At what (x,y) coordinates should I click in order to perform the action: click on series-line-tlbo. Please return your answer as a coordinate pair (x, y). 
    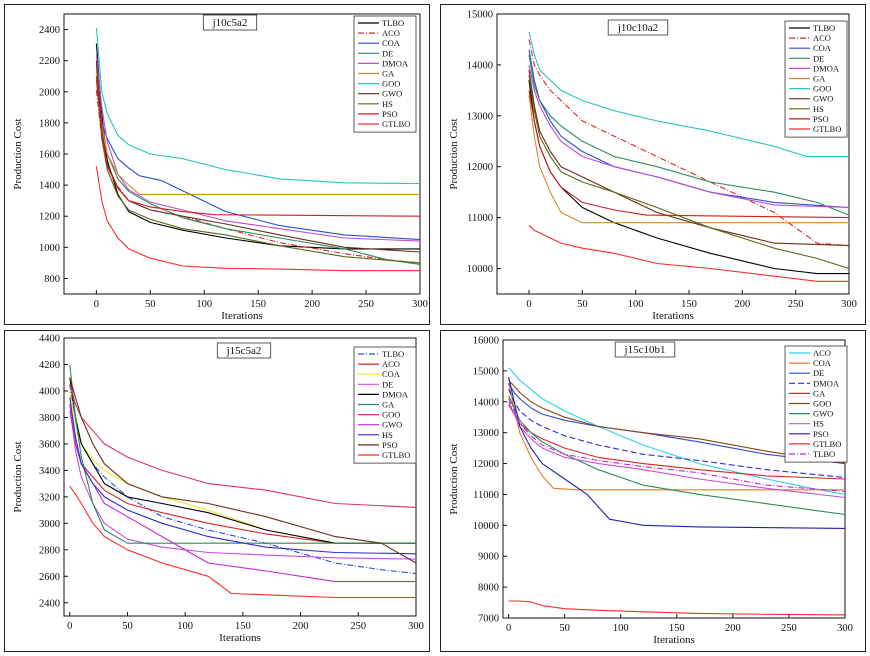
    Looking at the image, I should click on (677, 445).